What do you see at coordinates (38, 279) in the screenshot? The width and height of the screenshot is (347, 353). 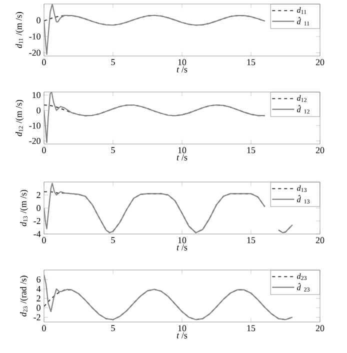 I see `y-tick-label: 6` at bounding box center [38, 279].